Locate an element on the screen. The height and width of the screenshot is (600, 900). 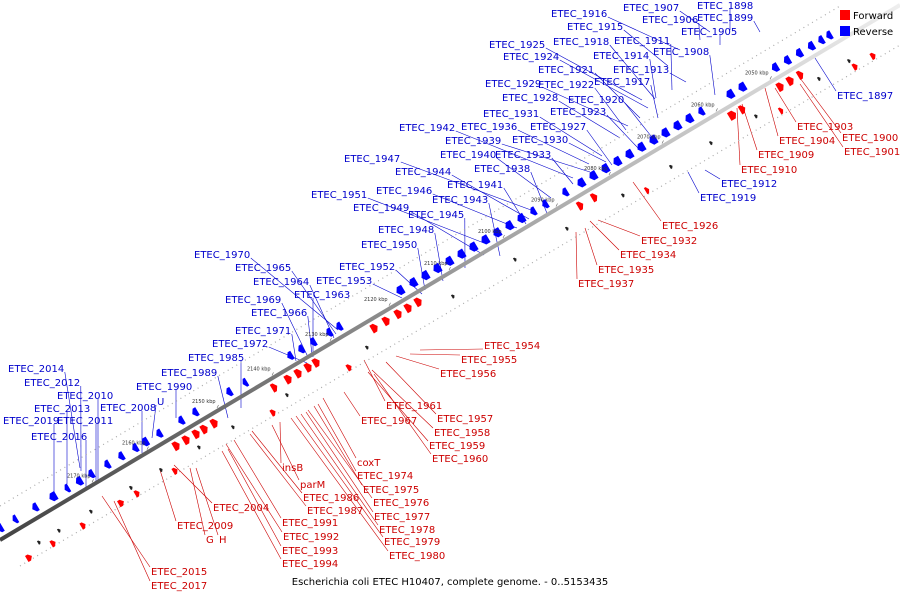
forward-gene-label-etec-1967: ETEC_1967 is located at coordinates (389, 421).